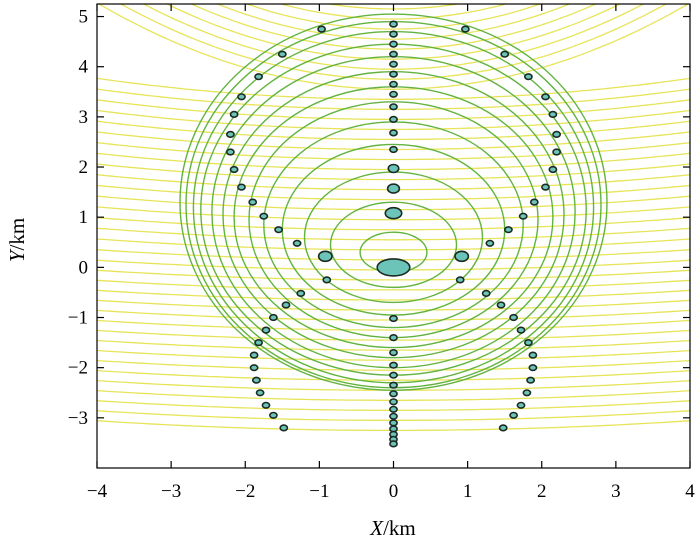 The image size is (700, 548). Describe the element at coordinates (78, 218) in the screenshot. I see `y-tick-labels: −3 −2 −1 0 1 2 3 4 5` at that location.